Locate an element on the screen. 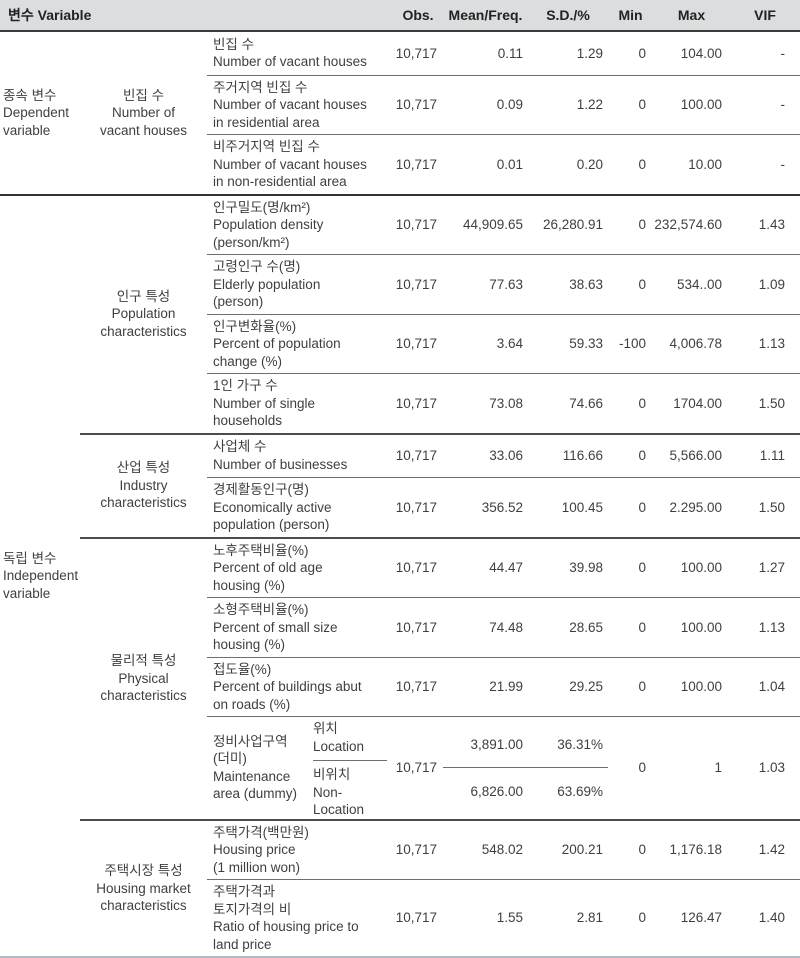 The height and width of the screenshot is (958, 800). max-cell: 104.00 is located at coordinates (701, 53).